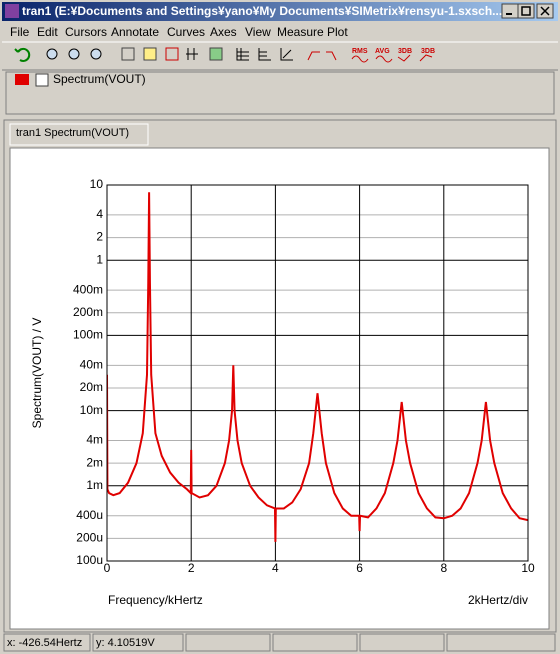  What do you see at coordinates (337, 32) in the screenshot?
I see `menu-item: Plot` at bounding box center [337, 32].